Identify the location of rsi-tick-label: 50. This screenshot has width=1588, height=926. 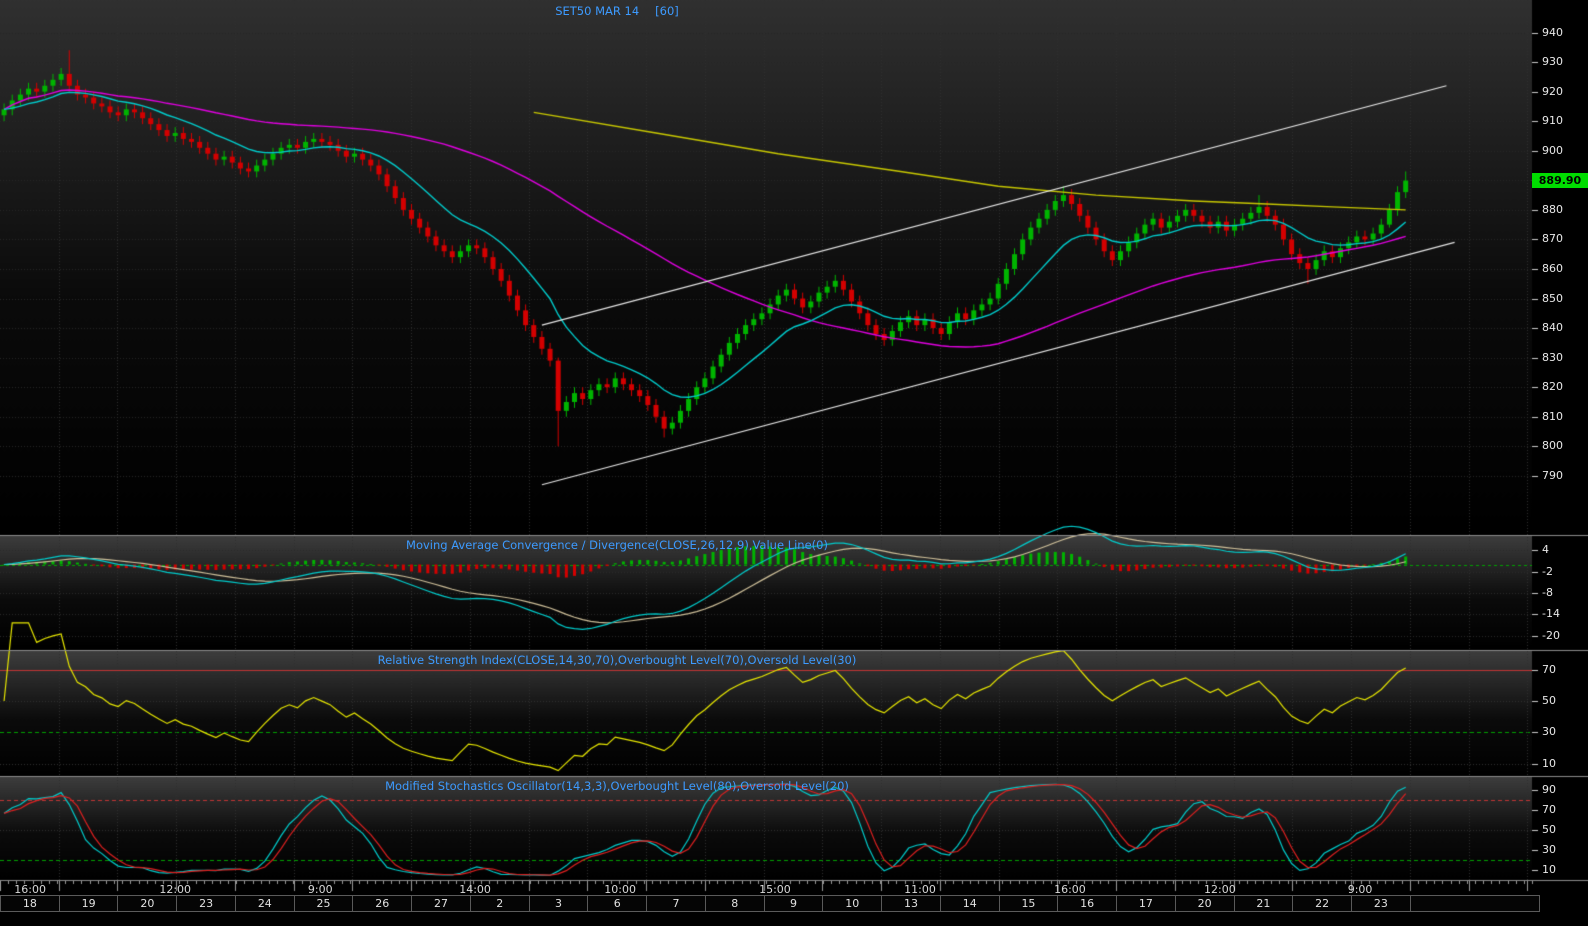
(1549, 700).